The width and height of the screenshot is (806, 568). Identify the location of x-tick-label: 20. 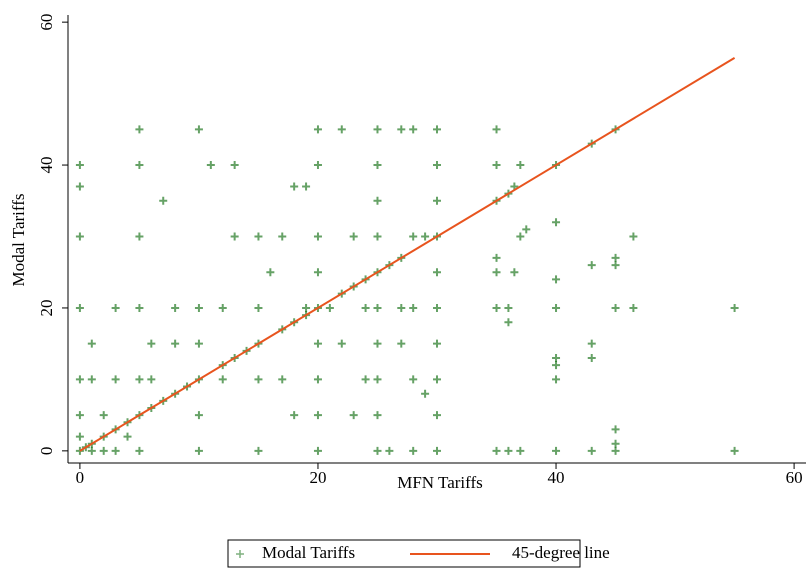
(317, 477).